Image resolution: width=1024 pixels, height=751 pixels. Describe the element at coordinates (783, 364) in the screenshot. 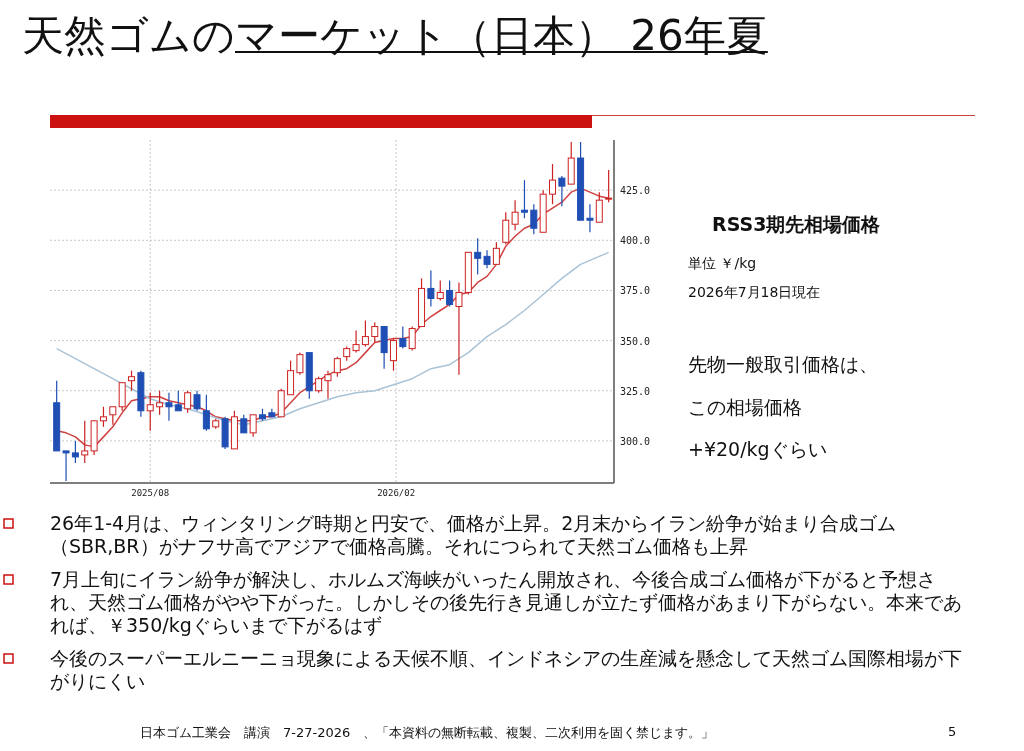

I see `text: 先物一般取引価格は、` at that location.